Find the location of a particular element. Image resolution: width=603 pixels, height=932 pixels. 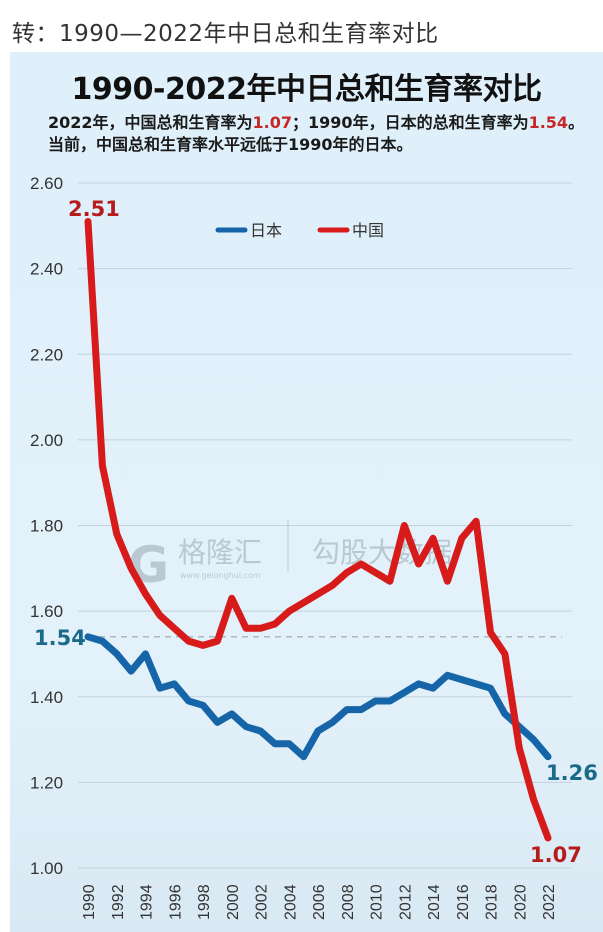

x-tick-label: 1990 is located at coordinates (89, 902).